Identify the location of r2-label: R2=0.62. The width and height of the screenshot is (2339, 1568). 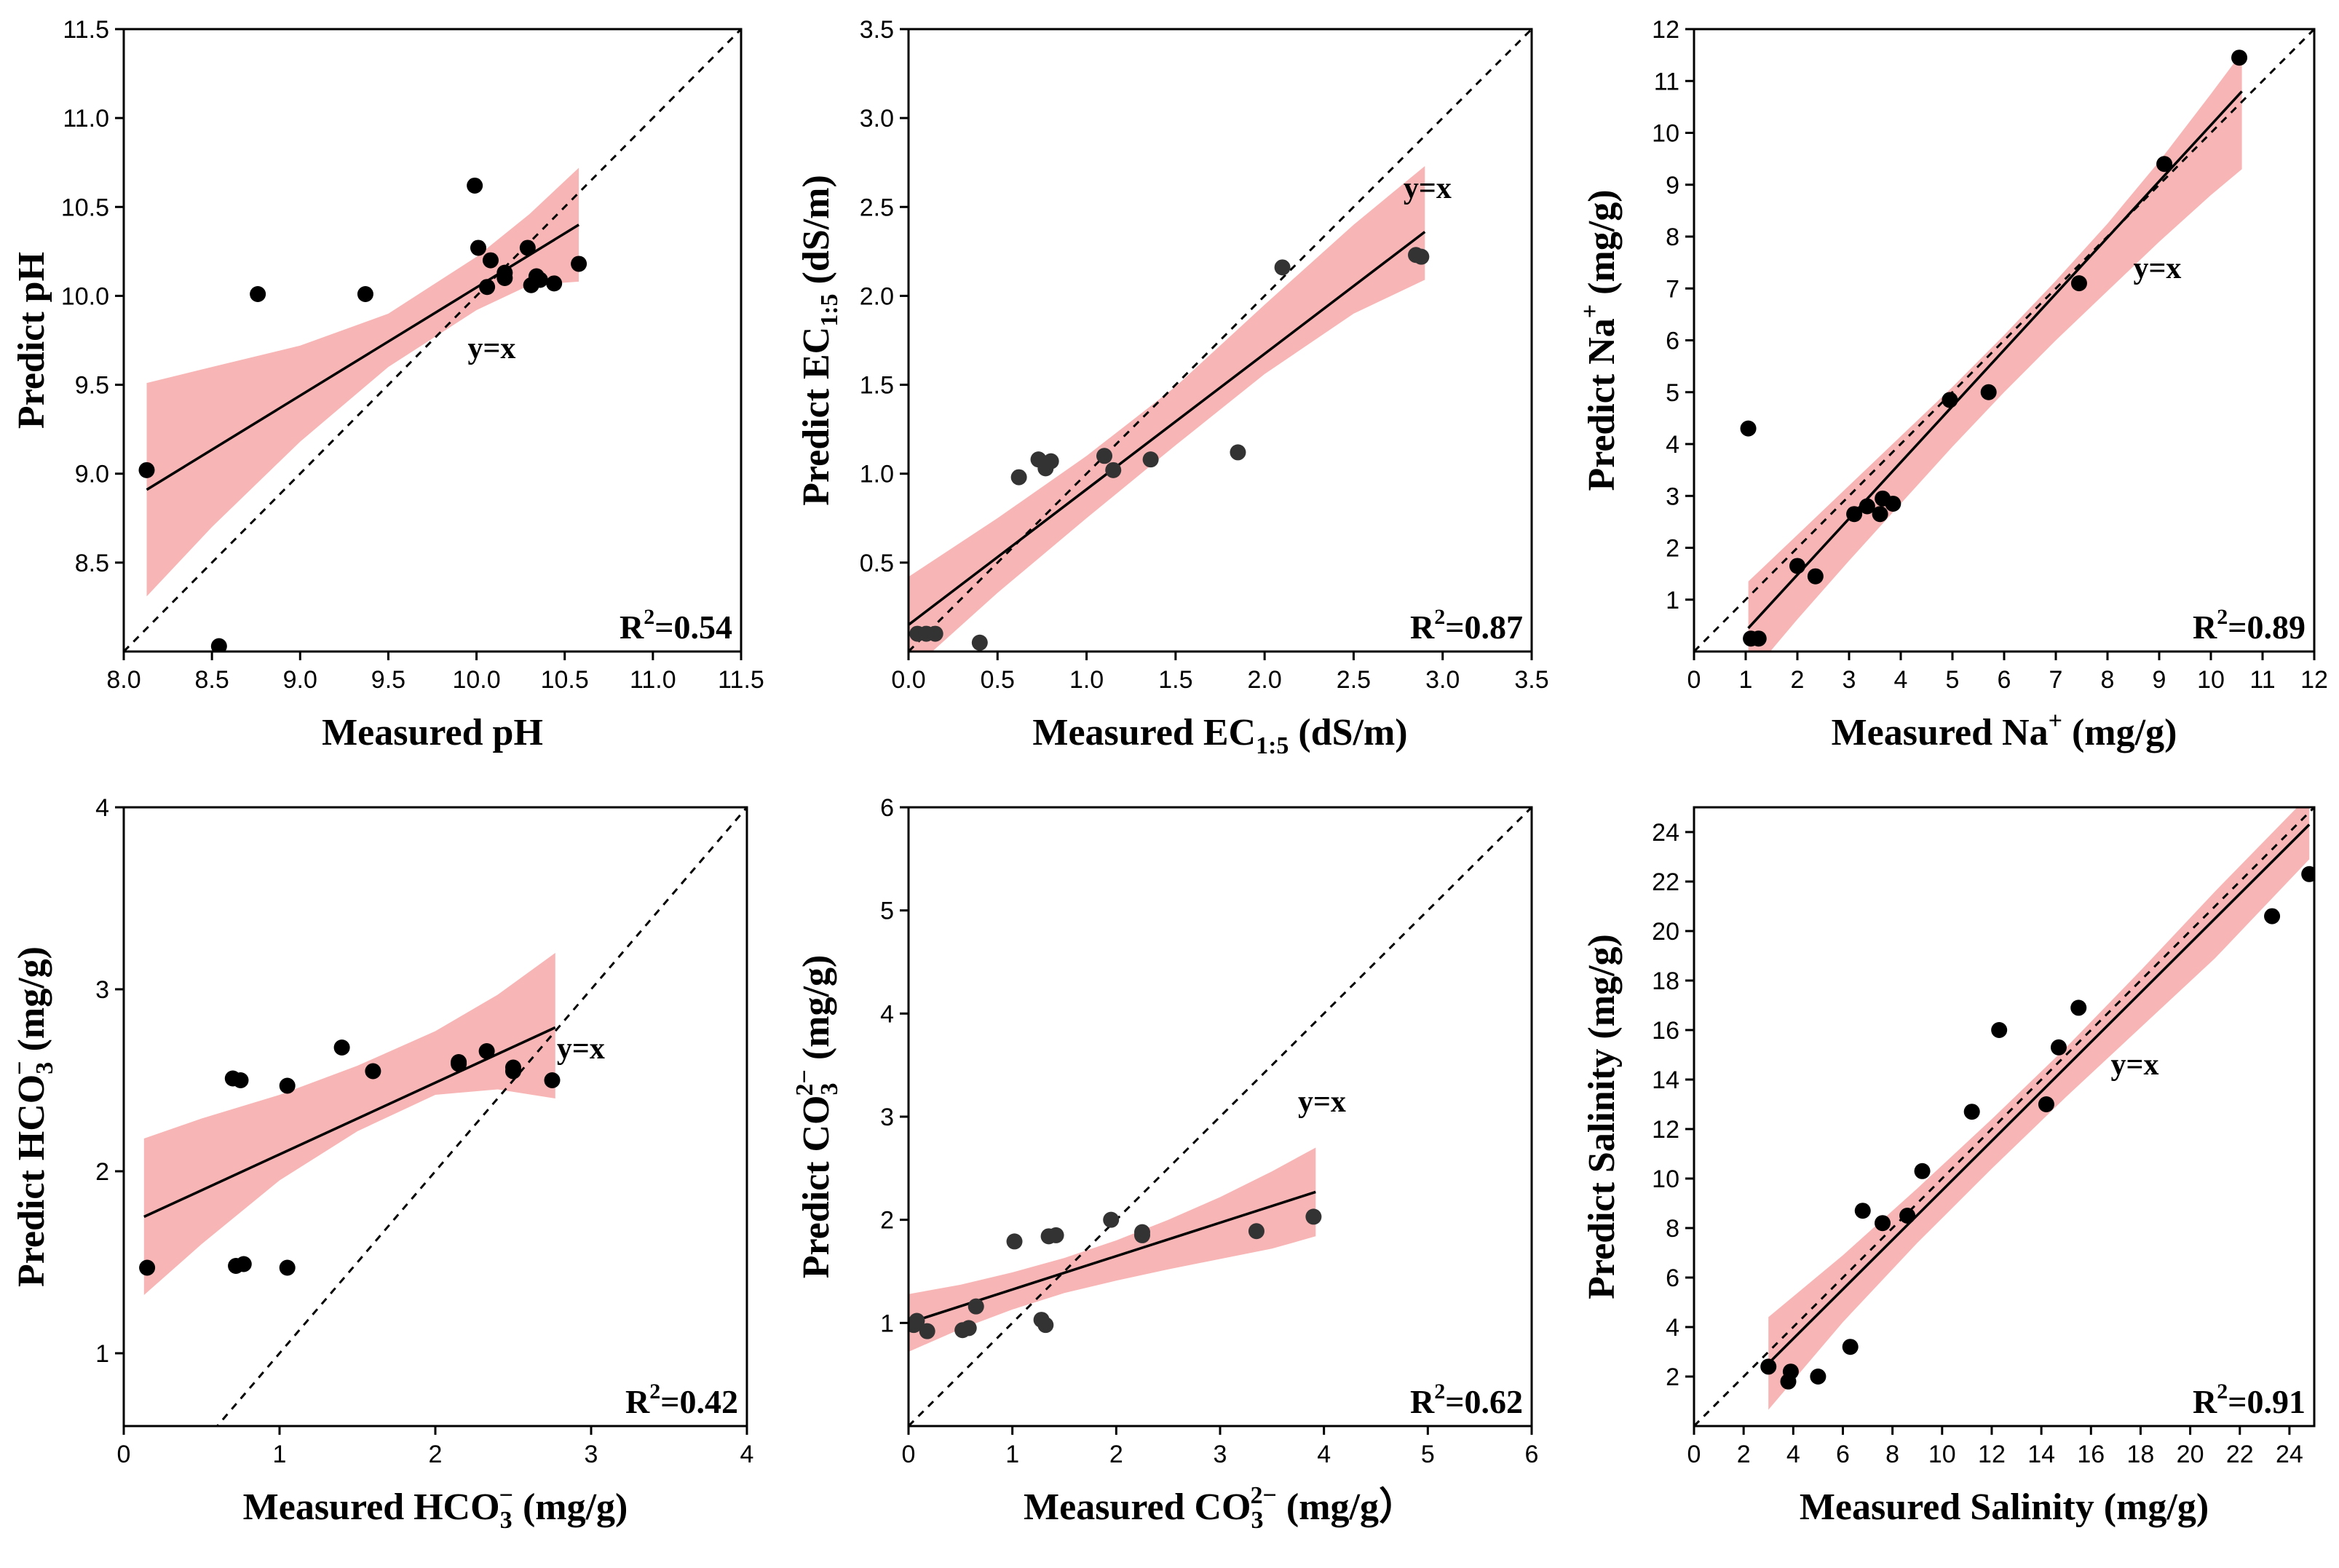
(1466, 1400).